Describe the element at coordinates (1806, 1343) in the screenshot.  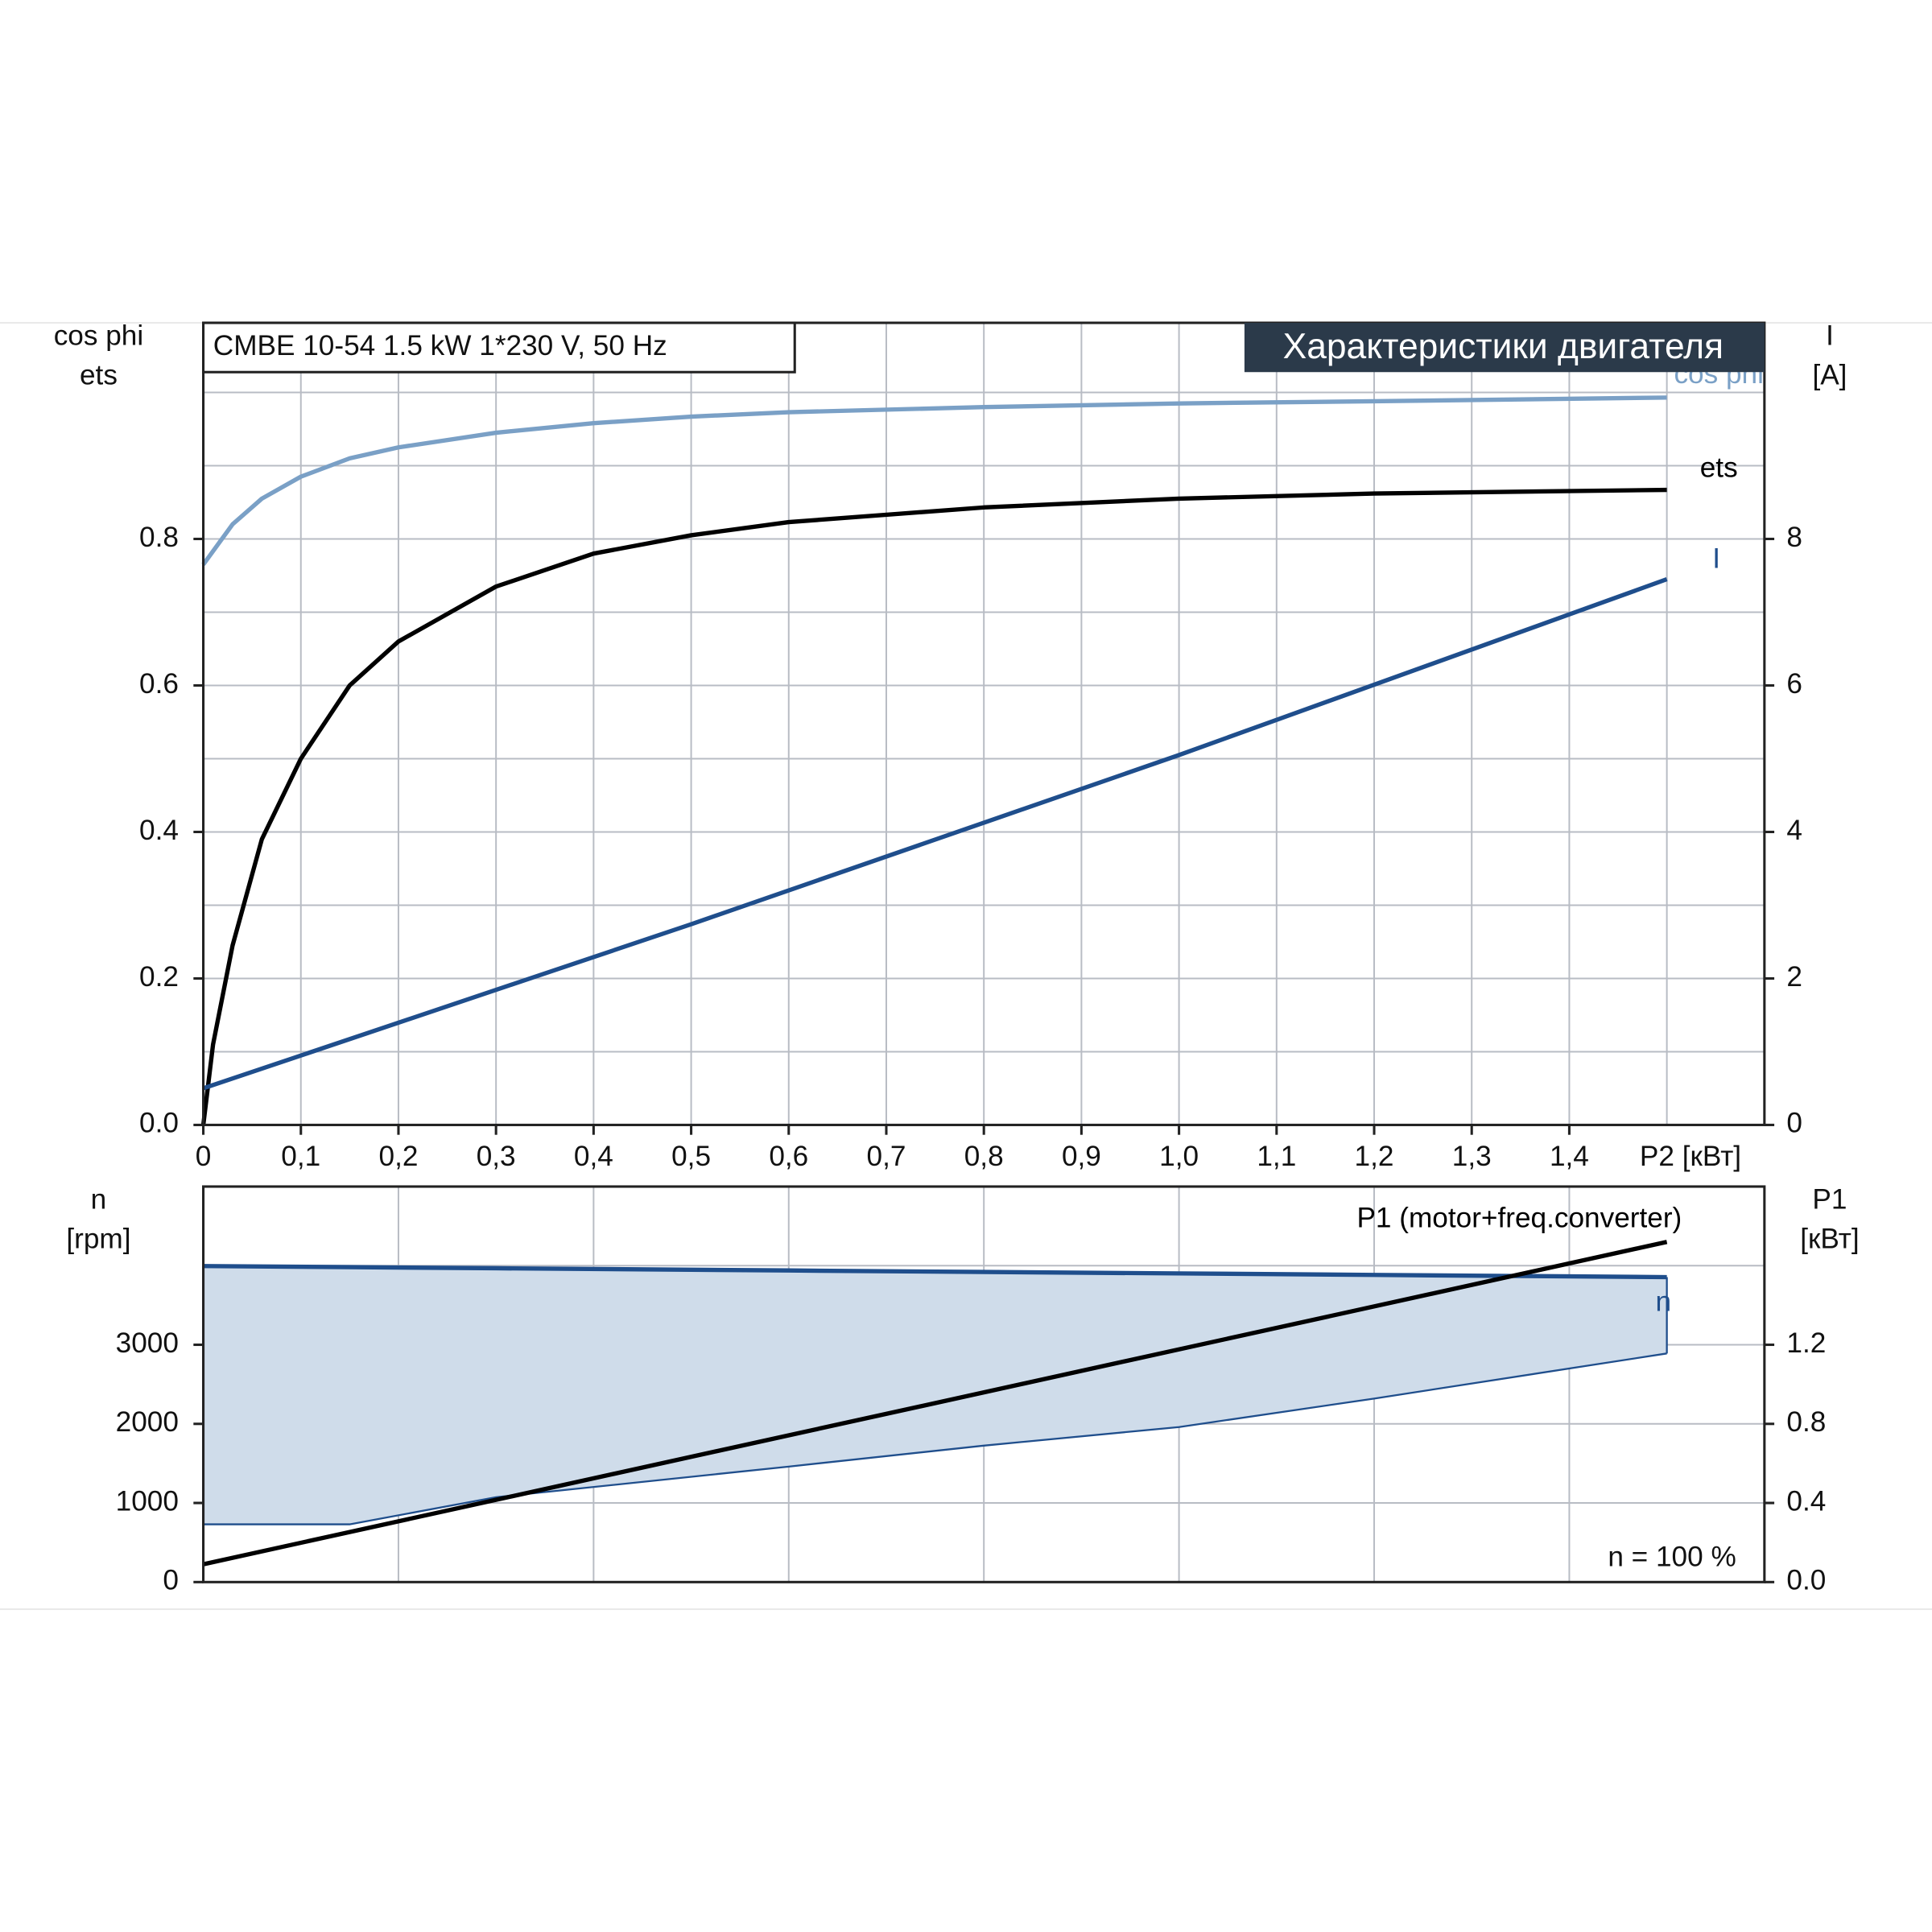
I see `y2-tick-label: 1.2` at that location.